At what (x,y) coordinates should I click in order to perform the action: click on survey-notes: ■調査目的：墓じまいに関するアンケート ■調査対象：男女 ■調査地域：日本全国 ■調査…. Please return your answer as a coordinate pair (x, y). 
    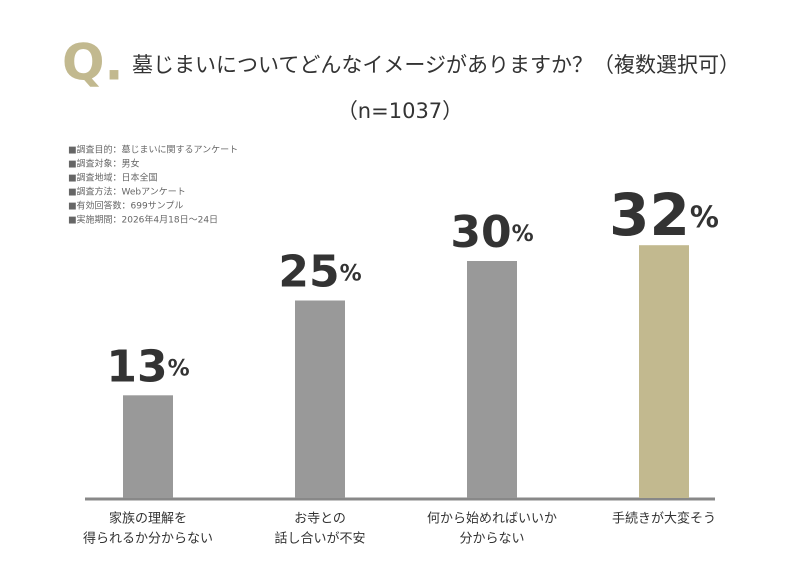
    Looking at the image, I should click on (153, 185).